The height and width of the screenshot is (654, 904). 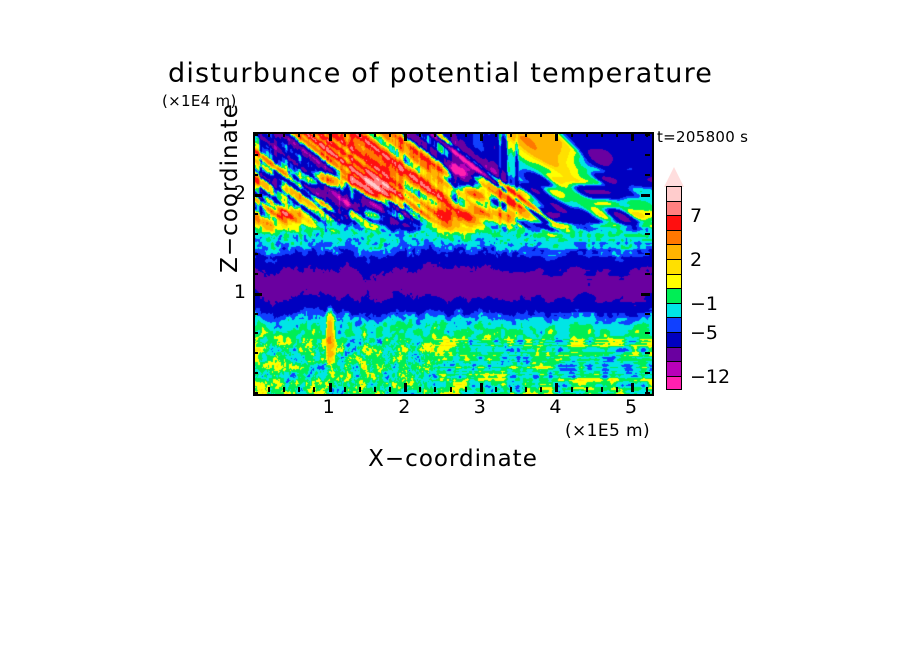 I want to click on y-tick-label: 1, so click(x=239, y=291).